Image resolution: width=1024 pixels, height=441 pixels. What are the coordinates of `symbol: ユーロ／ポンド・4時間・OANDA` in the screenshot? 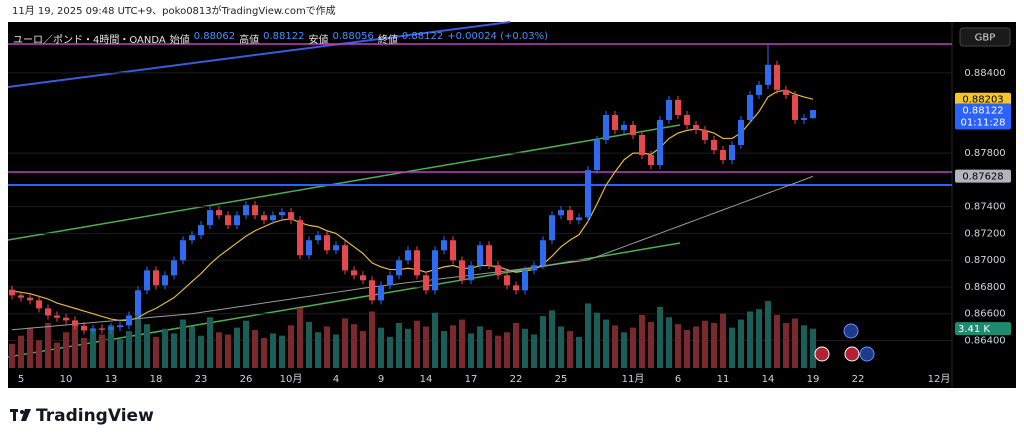 It's located at (89, 40).